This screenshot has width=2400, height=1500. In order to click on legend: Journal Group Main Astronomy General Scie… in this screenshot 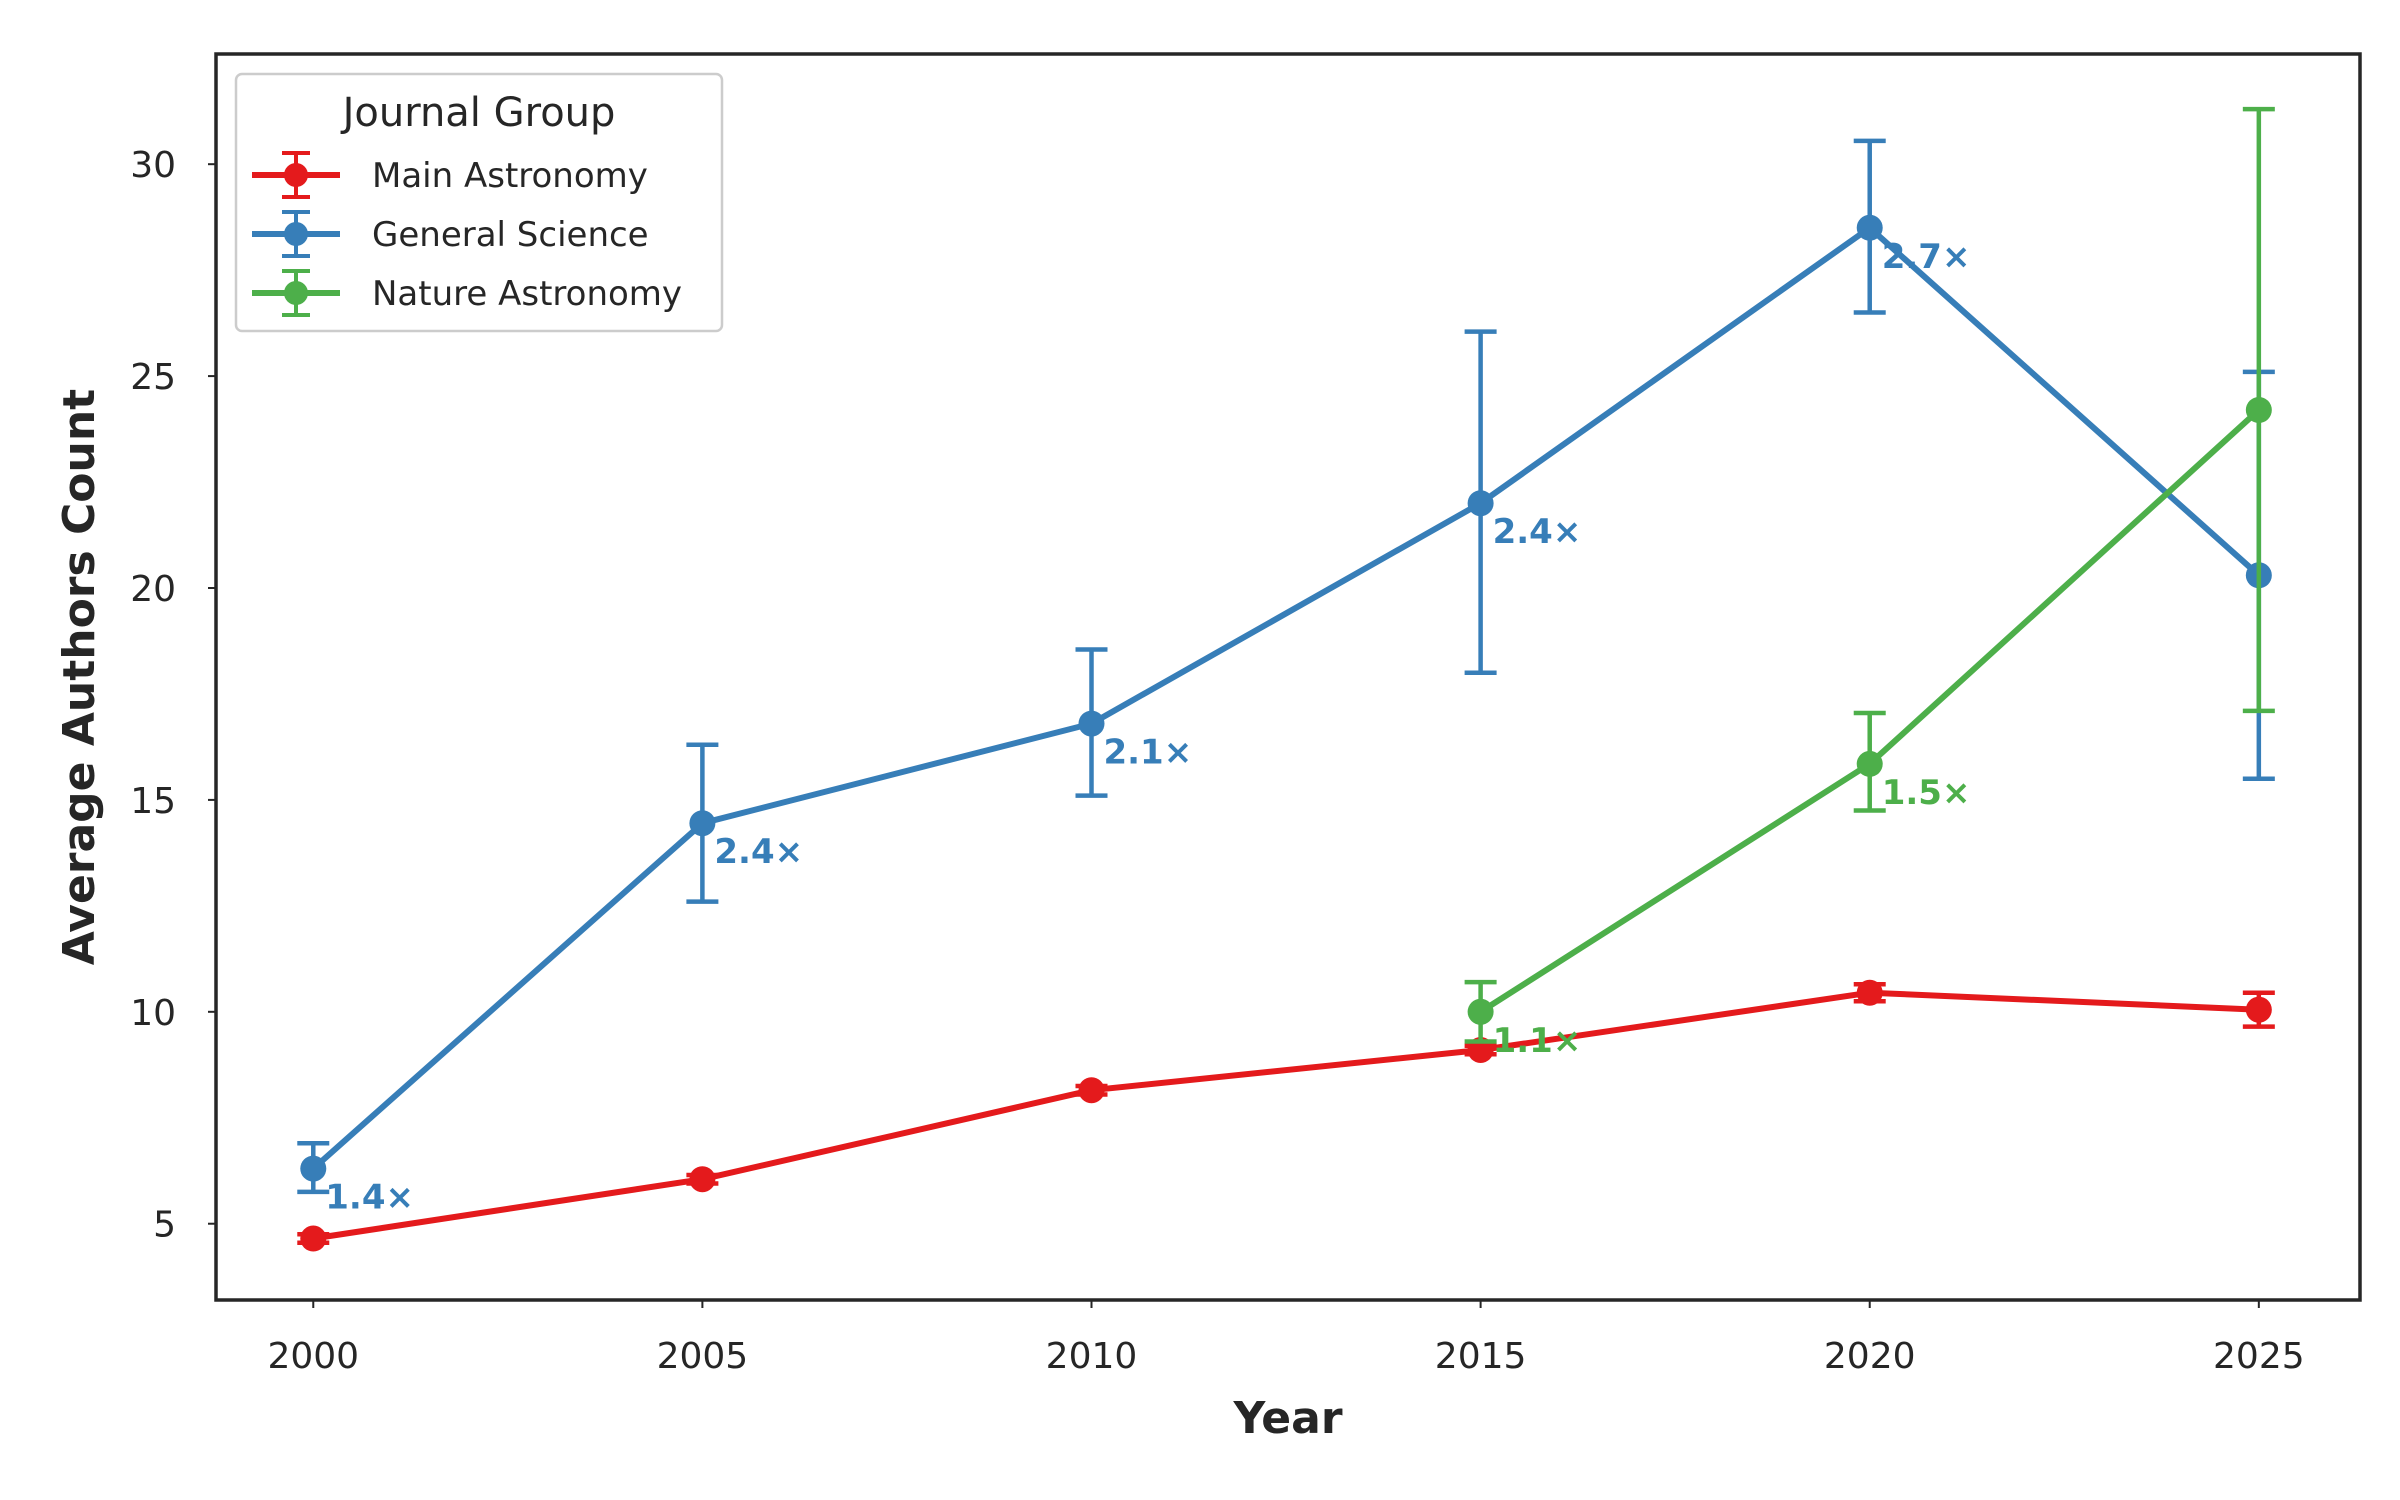, I will do `click(479, 202)`.